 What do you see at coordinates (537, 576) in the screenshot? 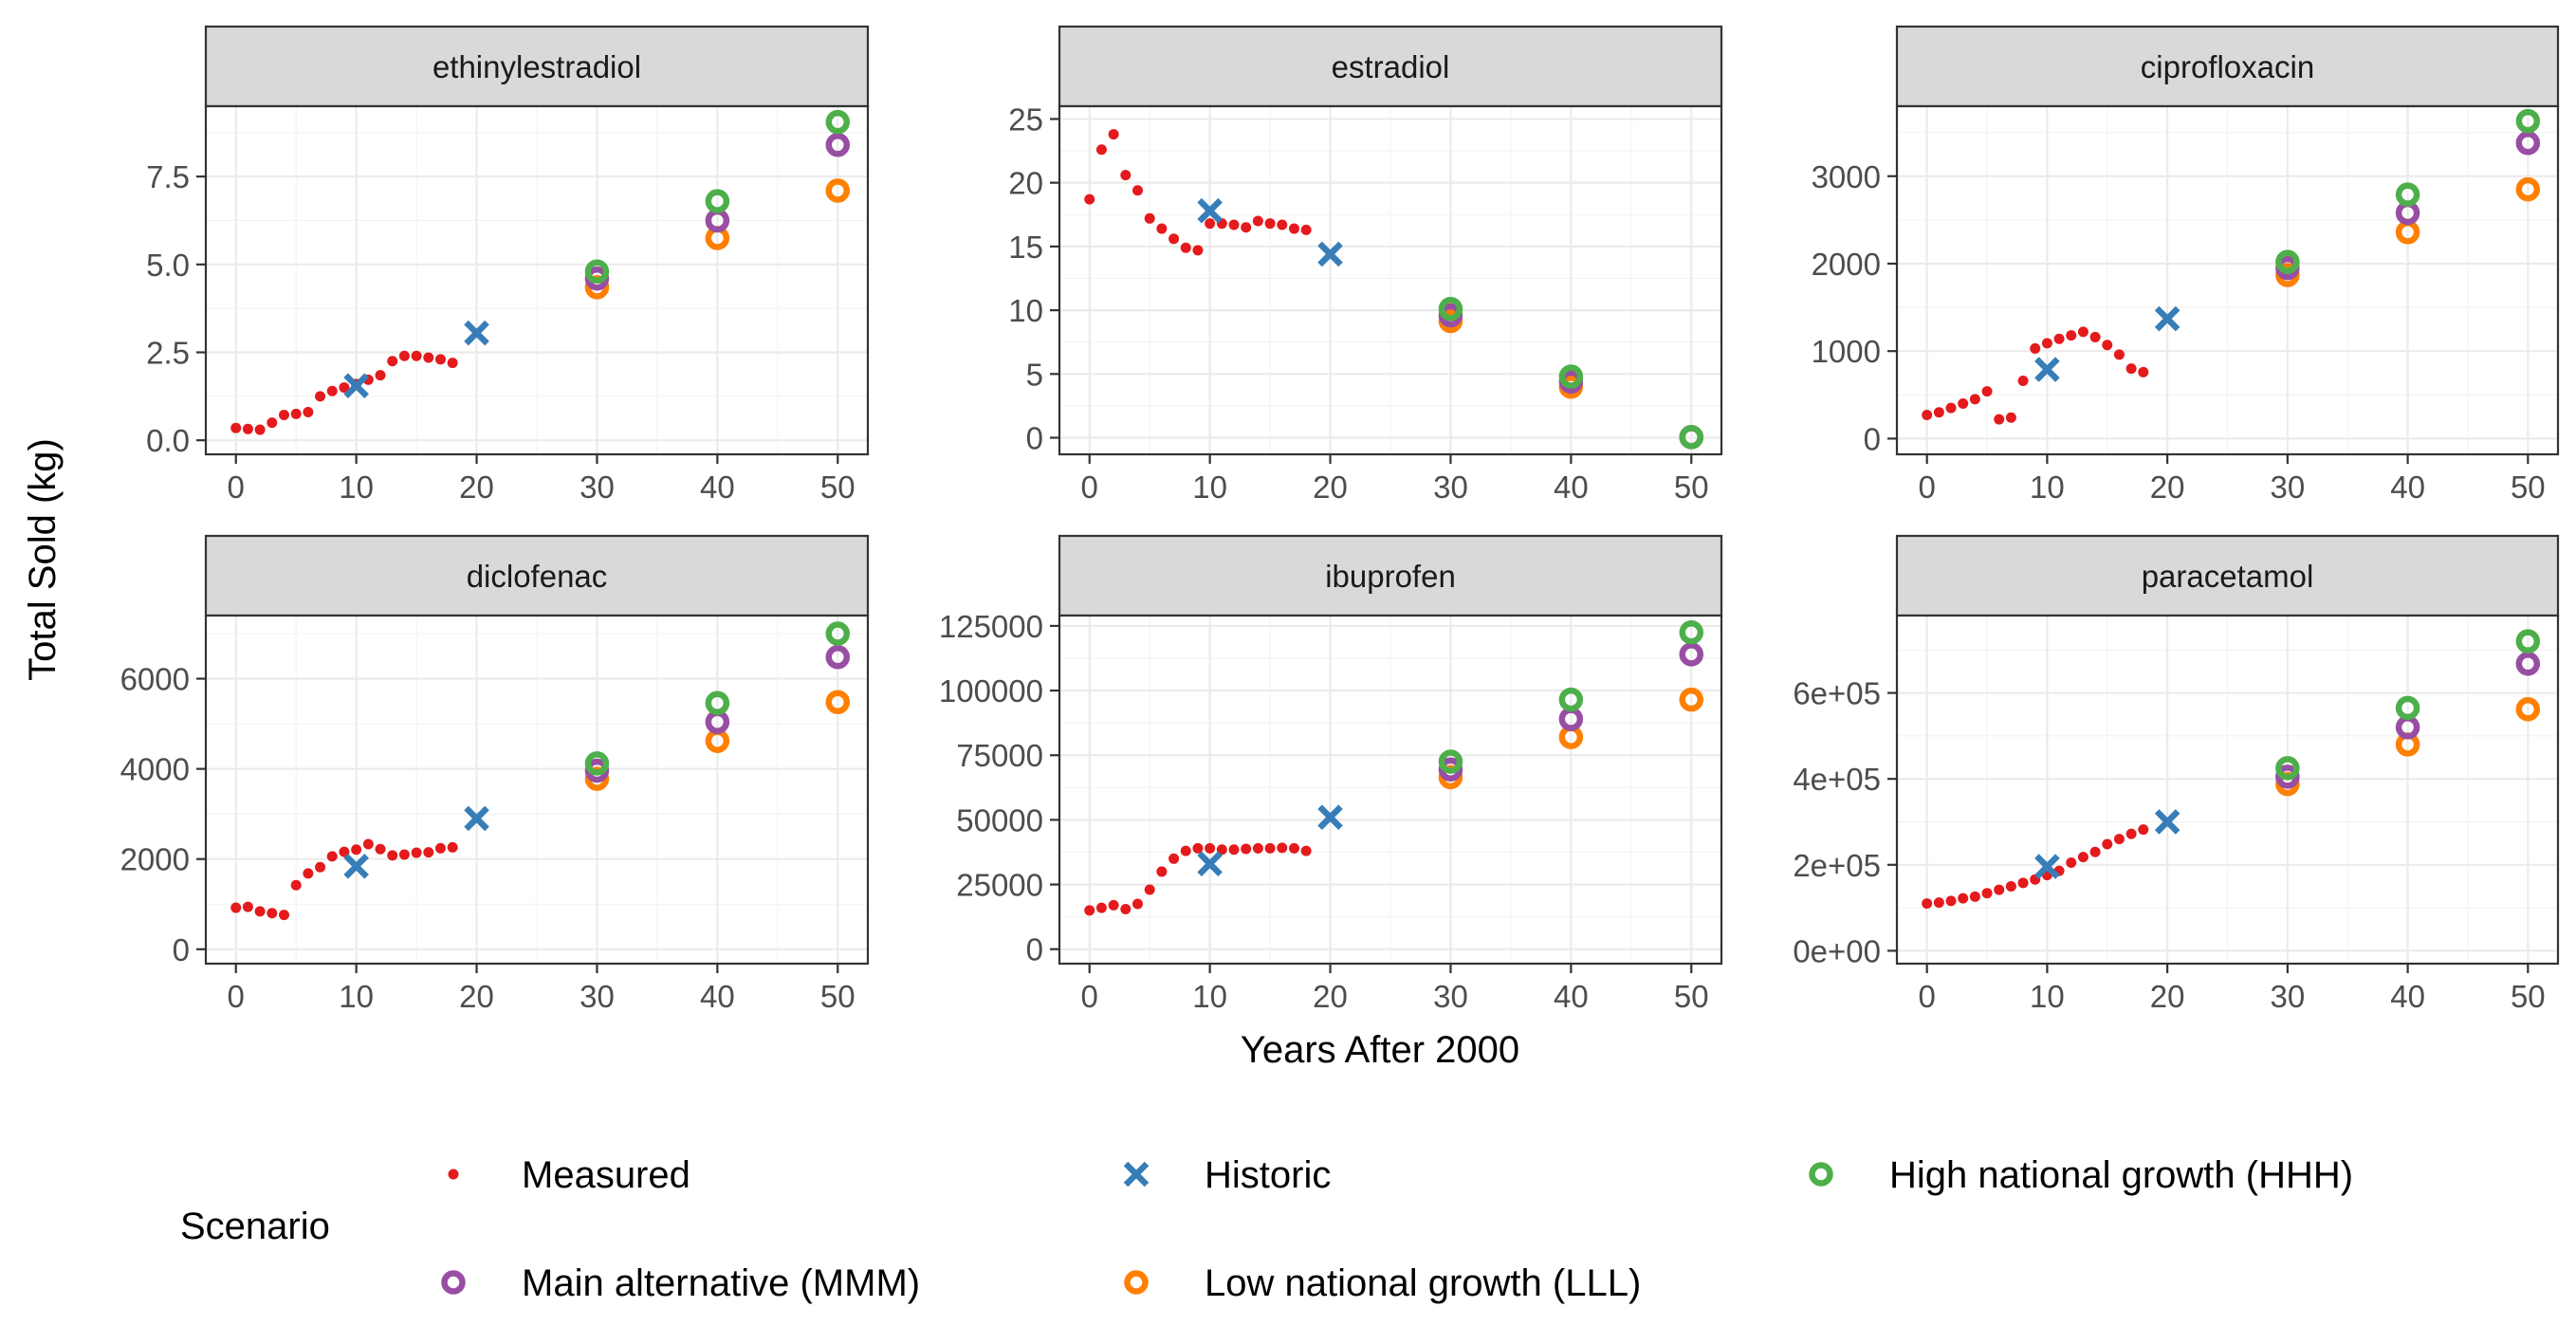
I see `facet-title: diclofenac` at bounding box center [537, 576].